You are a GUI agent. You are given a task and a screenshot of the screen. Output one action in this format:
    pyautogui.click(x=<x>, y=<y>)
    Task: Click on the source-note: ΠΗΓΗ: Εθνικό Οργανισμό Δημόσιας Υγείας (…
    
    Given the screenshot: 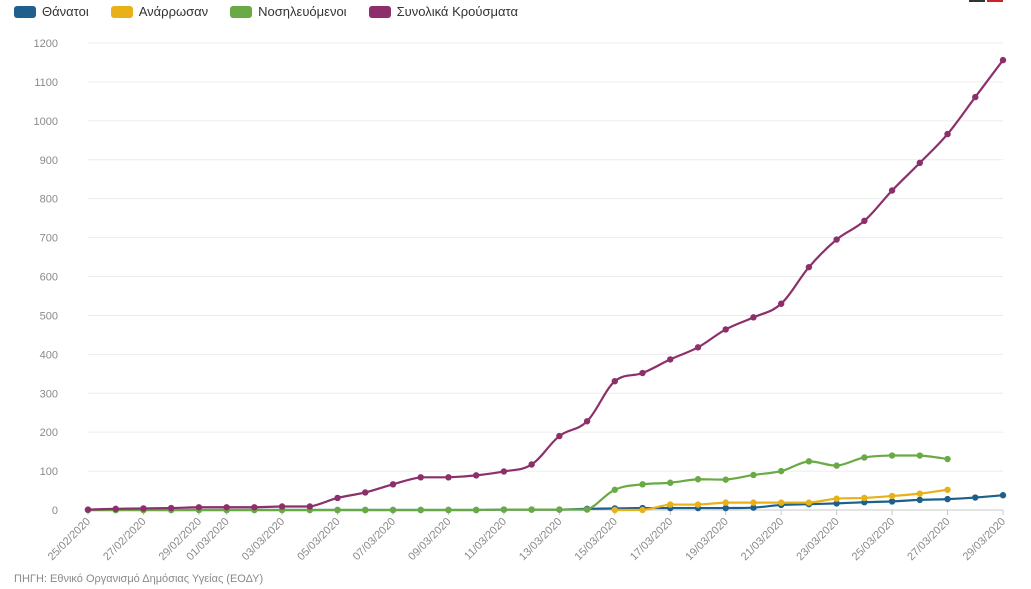 What is the action you would take?
    pyautogui.click(x=139, y=579)
    